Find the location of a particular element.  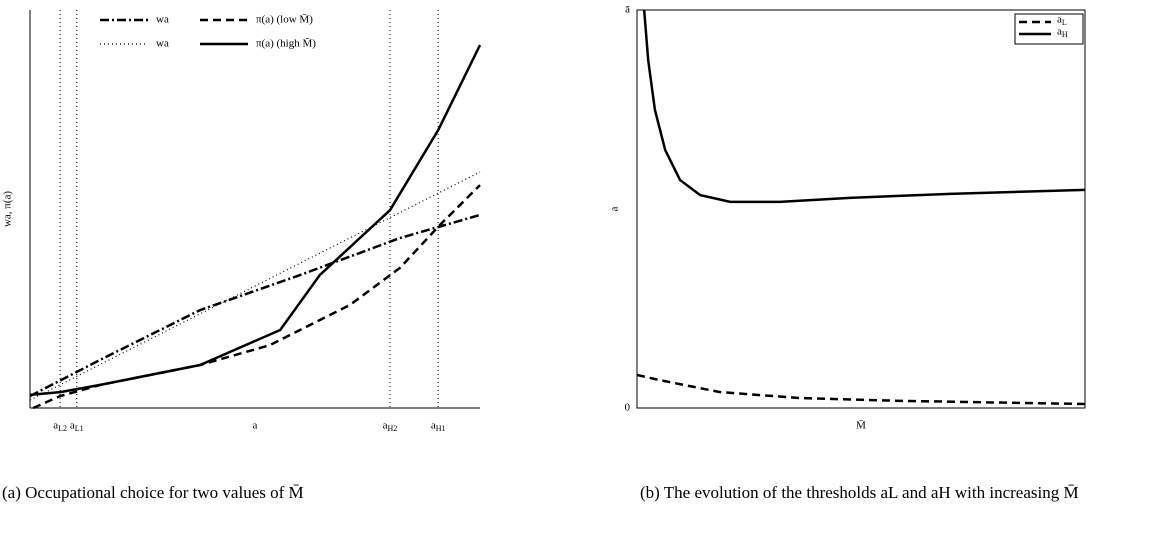

legend-label: π(a) (high M̄) is located at coordinates (286, 44).